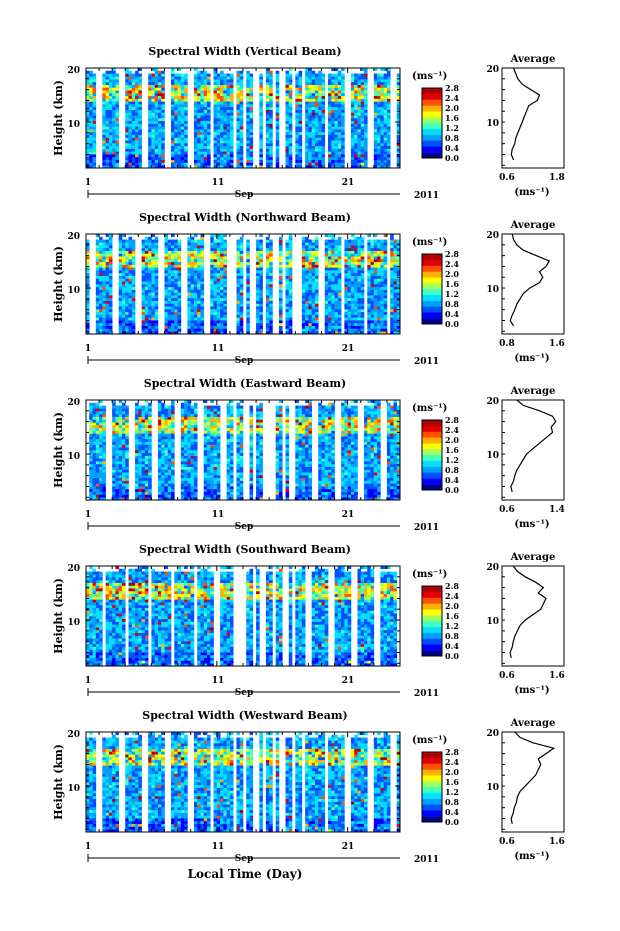 This screenshot has height=931, width=620. Describe the element at coordinates (432, 137) in the screenshot. I see `colorbar-swatch` at that location.